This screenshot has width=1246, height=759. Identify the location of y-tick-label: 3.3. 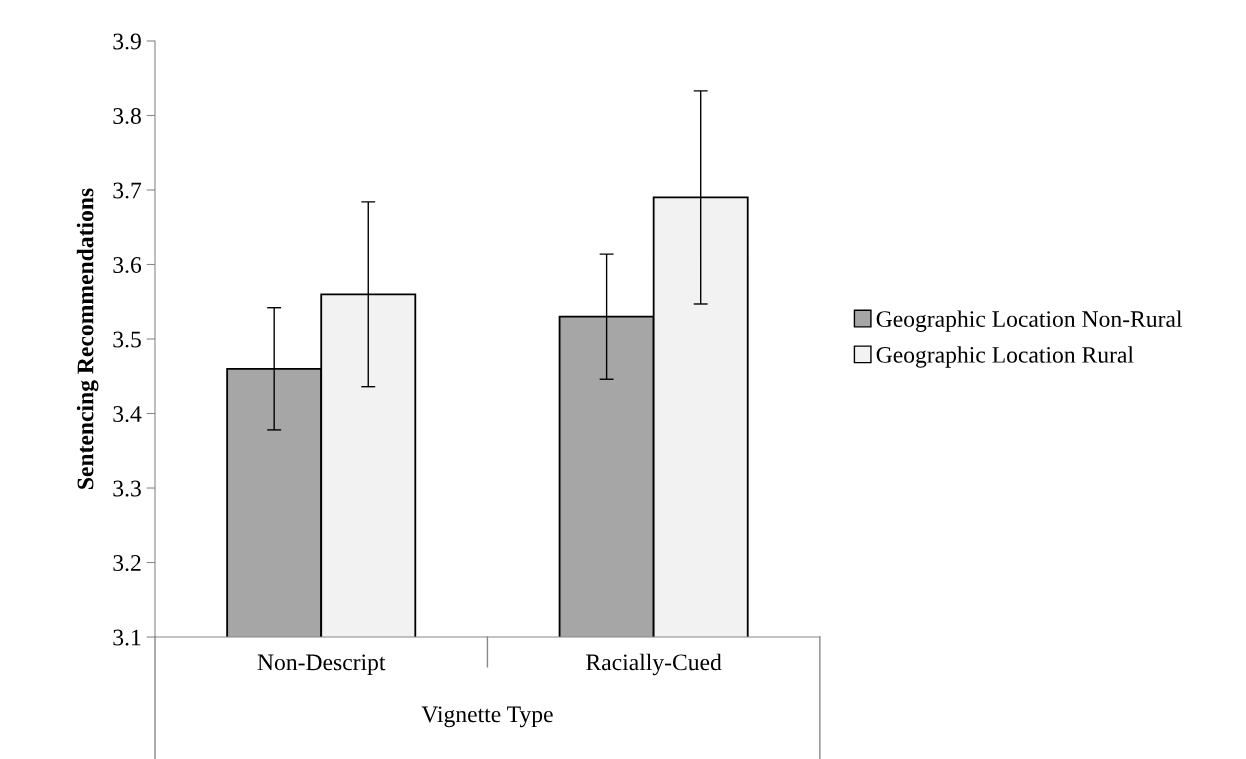
(127, 488).